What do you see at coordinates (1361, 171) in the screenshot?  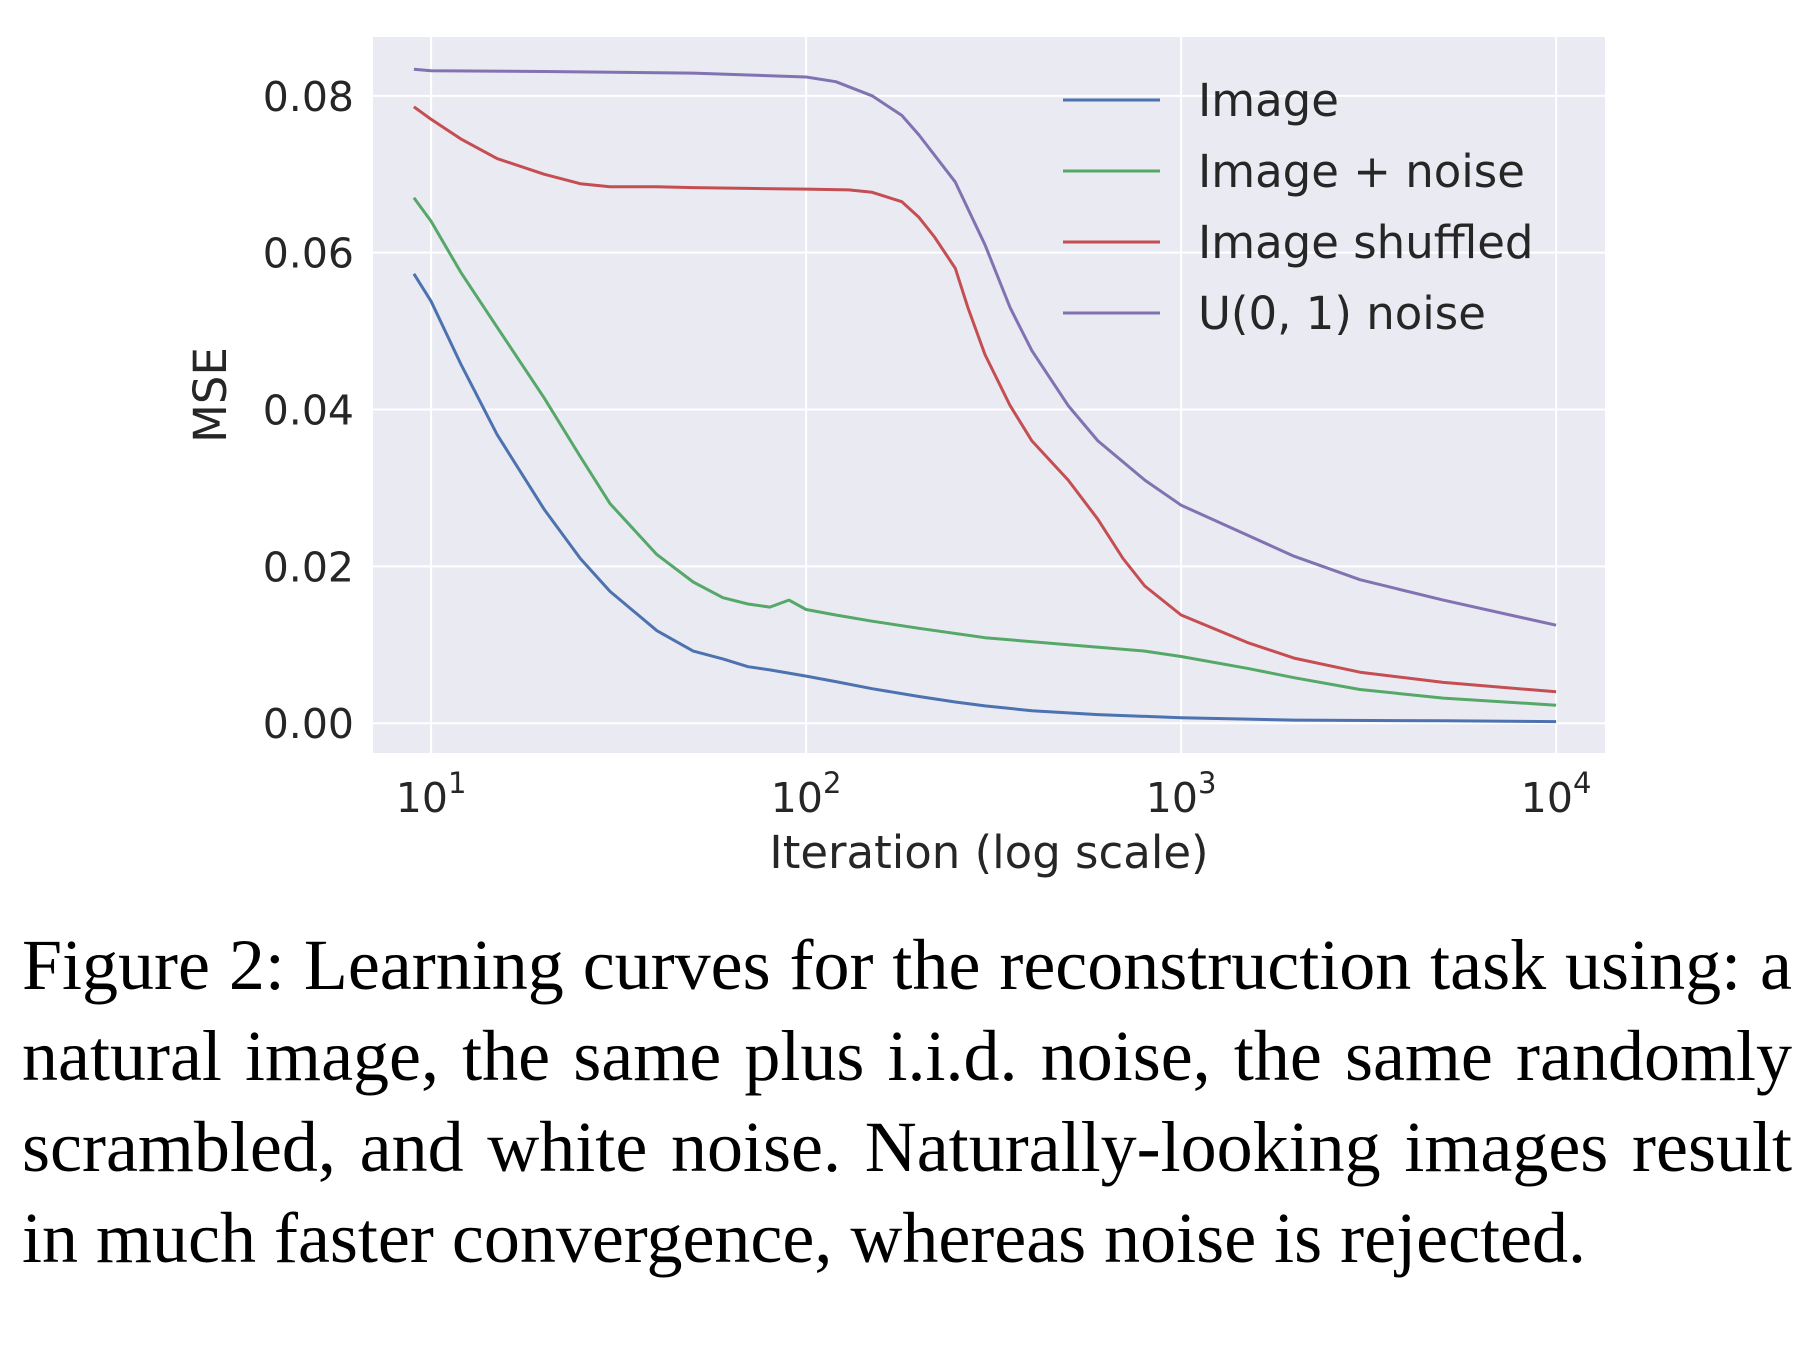 I see `legend-label-image-noise: Image + noise` at bounding box center [1361, 171].